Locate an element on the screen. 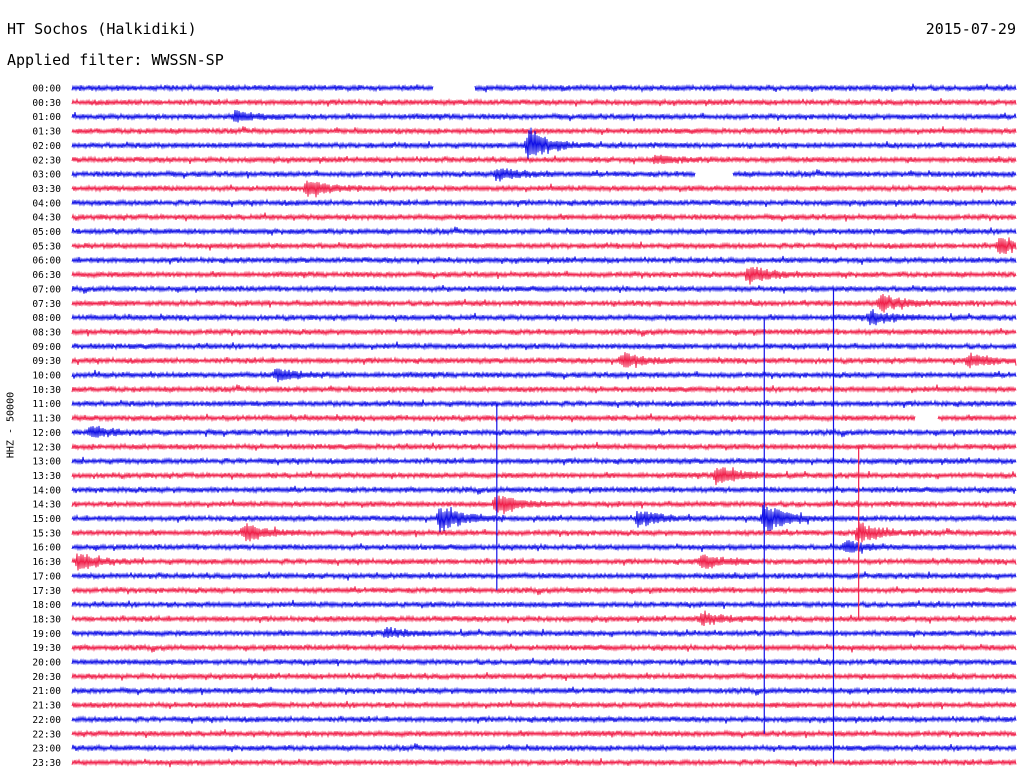  time-tick-label: 16:30 is located at coordinates (46, 562).